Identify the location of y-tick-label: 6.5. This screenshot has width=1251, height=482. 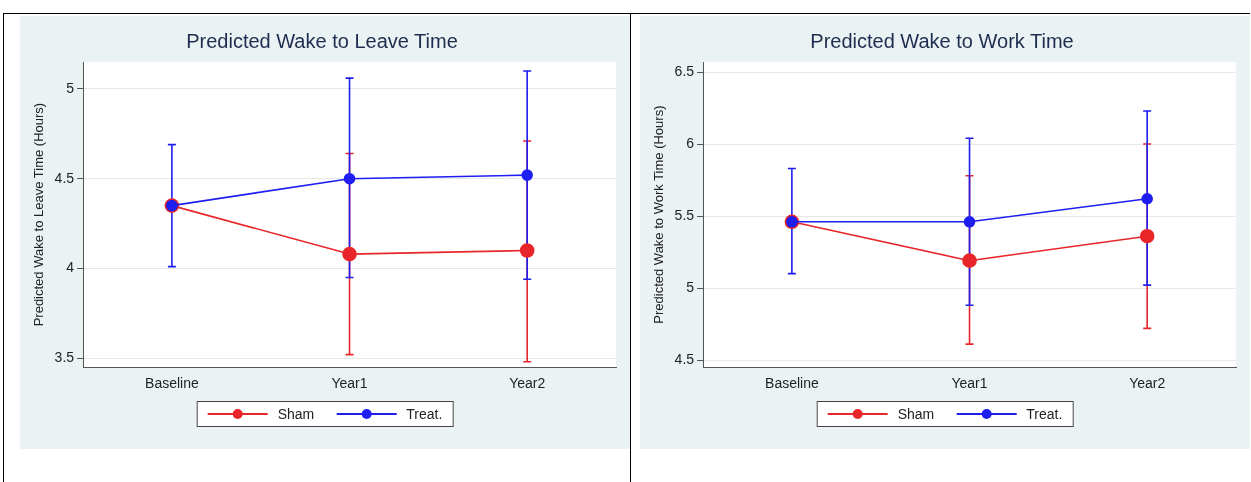
(684, 70).